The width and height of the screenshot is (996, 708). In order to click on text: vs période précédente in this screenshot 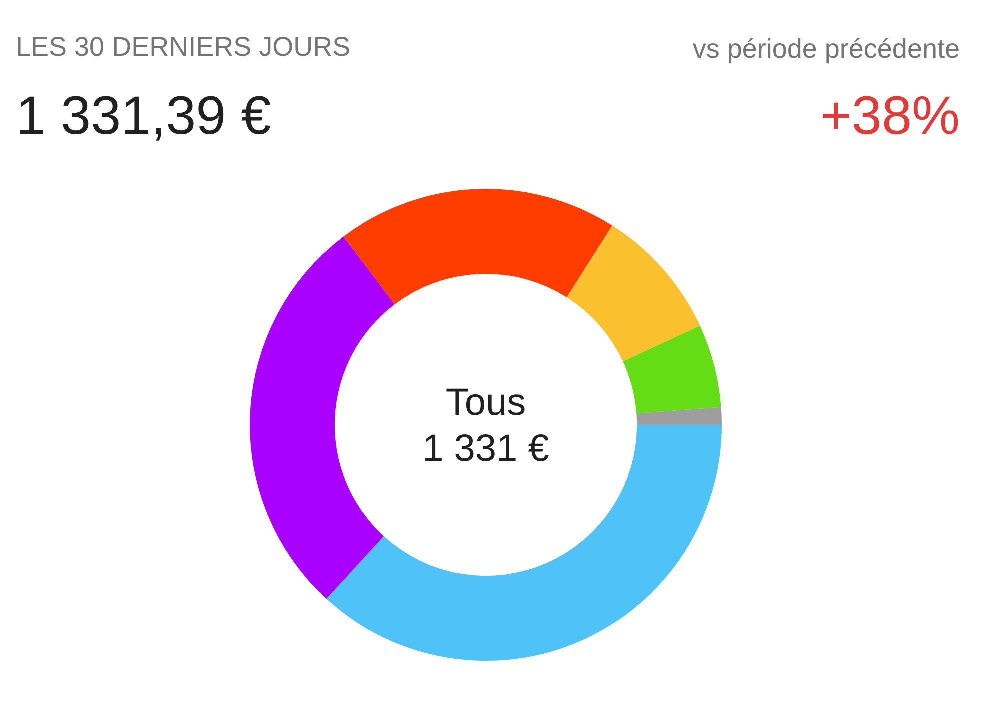, I will do `click(826, 49)`.